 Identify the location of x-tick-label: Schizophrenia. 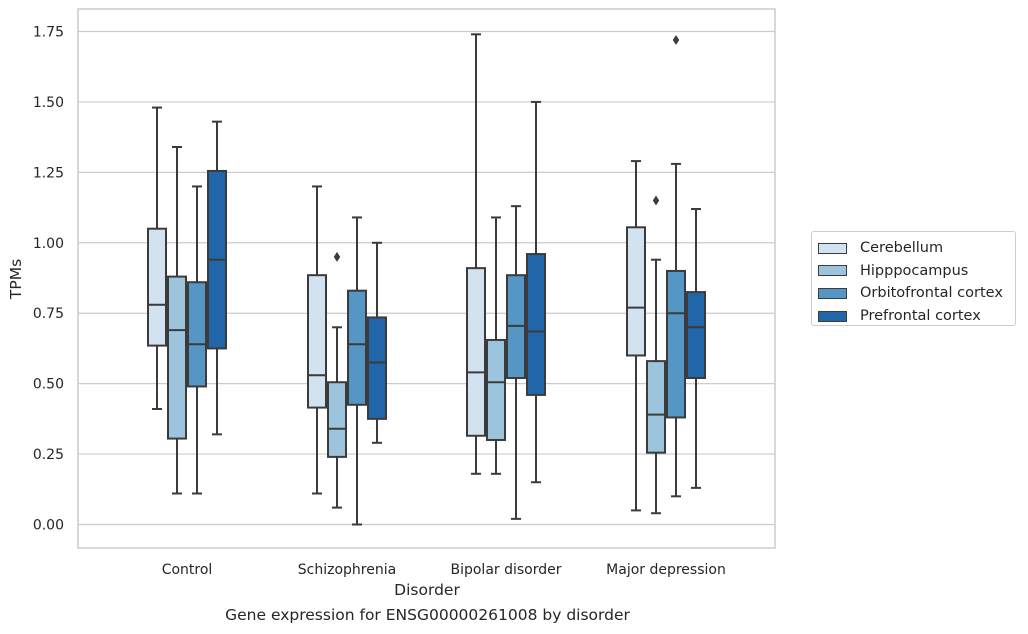
(347, 570).